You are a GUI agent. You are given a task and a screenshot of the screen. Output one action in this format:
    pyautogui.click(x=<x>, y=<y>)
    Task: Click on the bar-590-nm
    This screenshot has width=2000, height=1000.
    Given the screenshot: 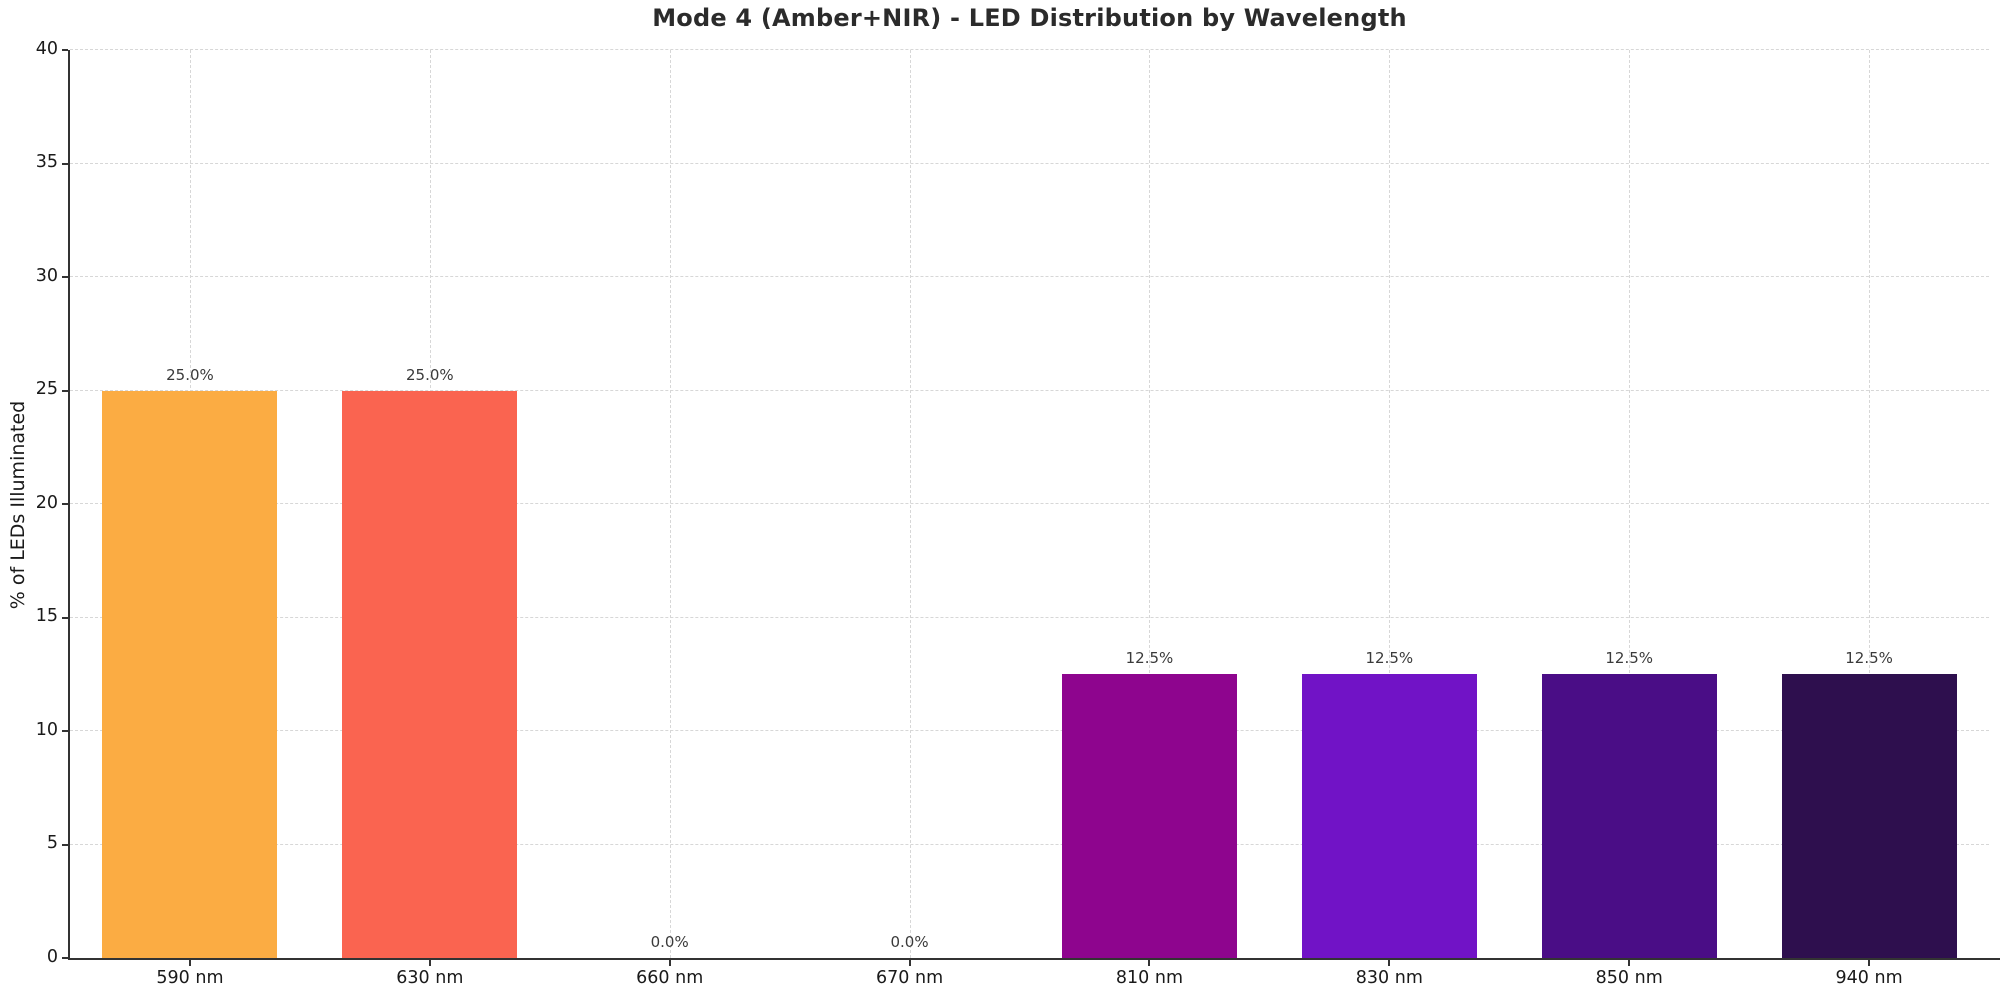 What is the action you would take?
    pyautogui.click(x=190, y=674)
    